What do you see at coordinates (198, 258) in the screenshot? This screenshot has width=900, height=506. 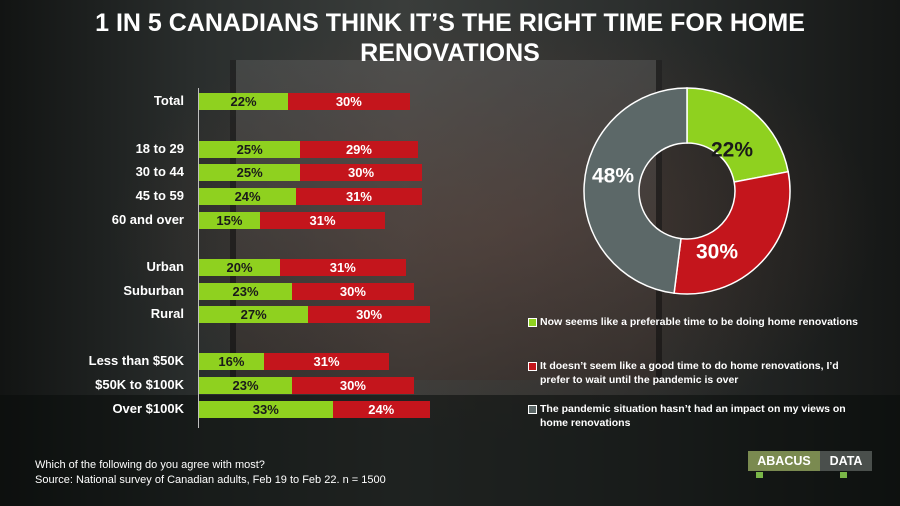 I see `bar-axis-line` at bounding box center [198, 258].